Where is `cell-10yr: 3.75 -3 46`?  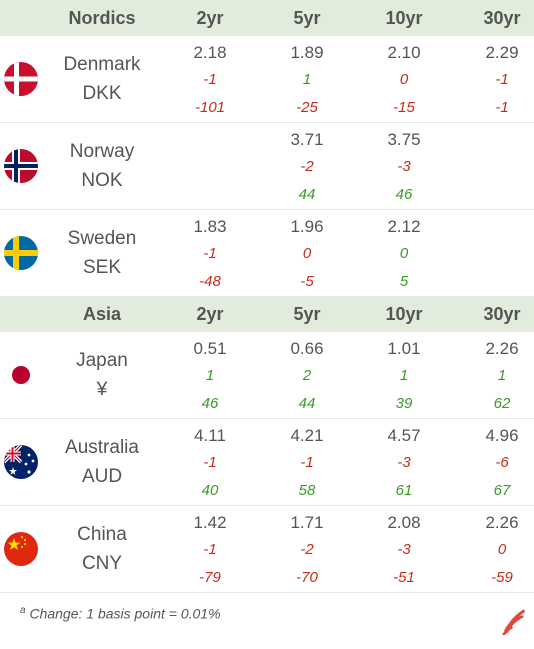 cell-10yr: 3.75 -3 46 is located at coordinates (404, 166).